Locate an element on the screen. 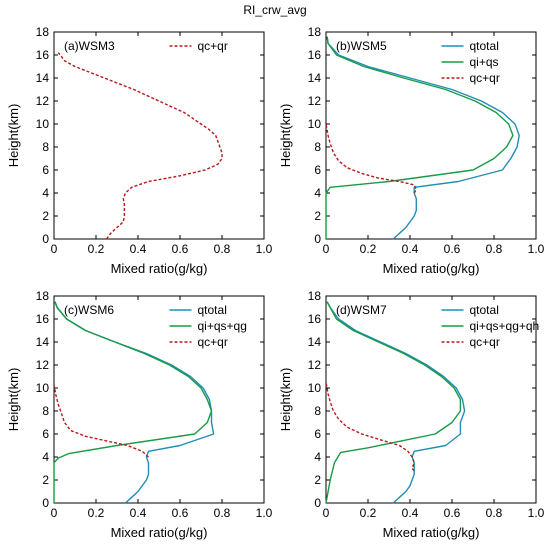 This screenshot has height=556, width=550. panel-label: (a)WSM3 is located at coordinates (89, 46).